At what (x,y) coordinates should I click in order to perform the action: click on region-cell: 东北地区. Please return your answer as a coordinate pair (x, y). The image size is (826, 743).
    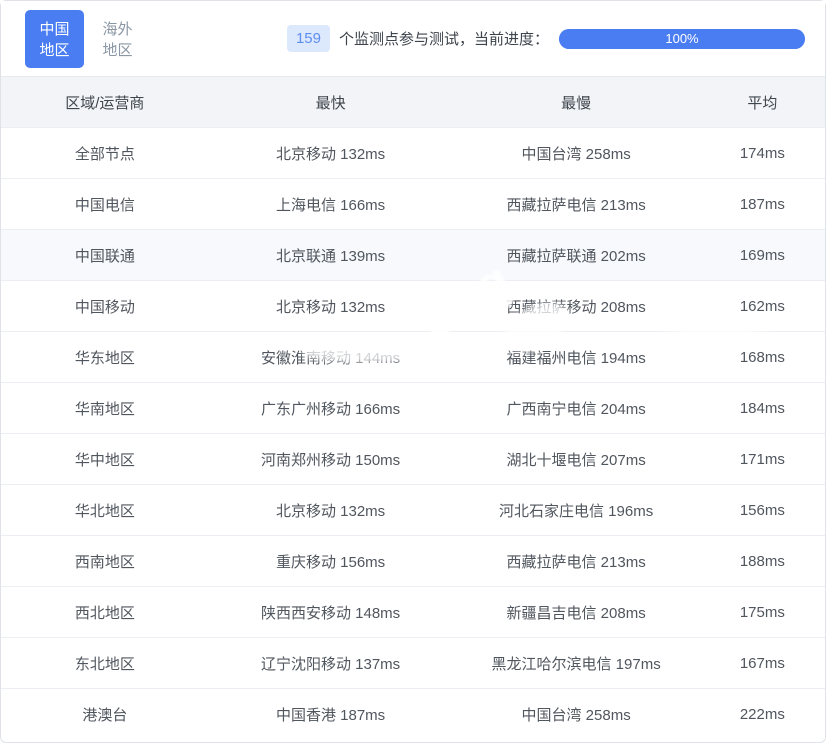
    Looking at the image, I should click on (104, 664).